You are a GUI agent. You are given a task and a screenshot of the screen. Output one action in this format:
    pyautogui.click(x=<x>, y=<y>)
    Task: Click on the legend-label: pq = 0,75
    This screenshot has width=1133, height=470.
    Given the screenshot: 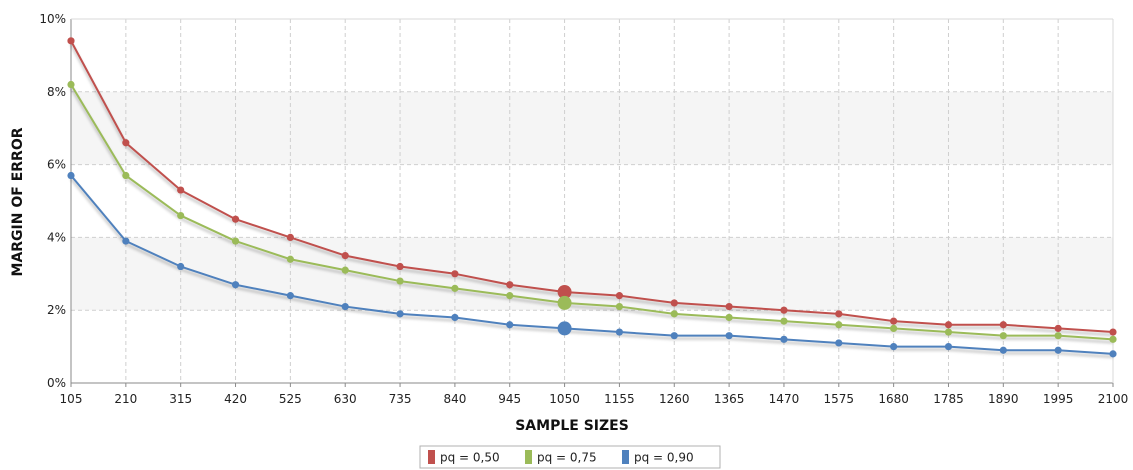 What is the action you would take?
    pyautogui.click(x=567, y=458)
    